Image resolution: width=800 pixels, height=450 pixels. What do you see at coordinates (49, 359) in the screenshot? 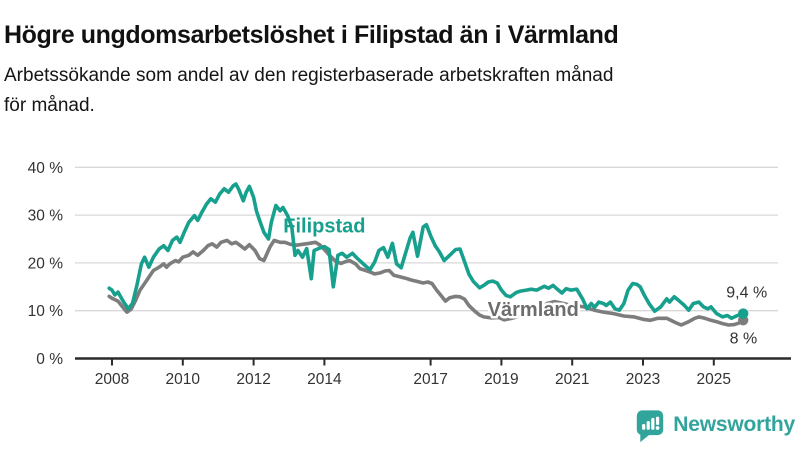
I see `y-axis-tick-label: 0 %` at bounding box center [49, 359].